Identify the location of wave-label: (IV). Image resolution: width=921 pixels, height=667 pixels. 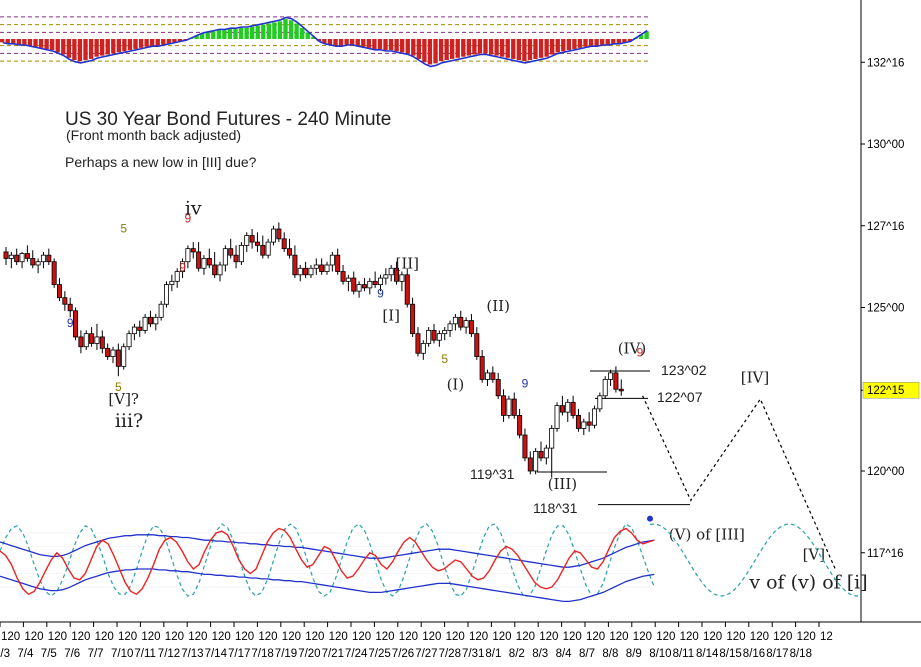
(632, 348).